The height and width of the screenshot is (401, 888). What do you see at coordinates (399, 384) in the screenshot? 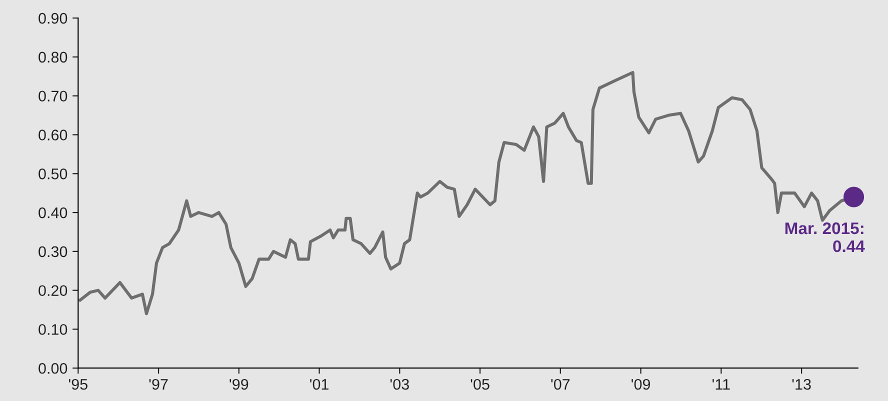
I see `x-tick-label: '03` at bounding box center [399, 384].